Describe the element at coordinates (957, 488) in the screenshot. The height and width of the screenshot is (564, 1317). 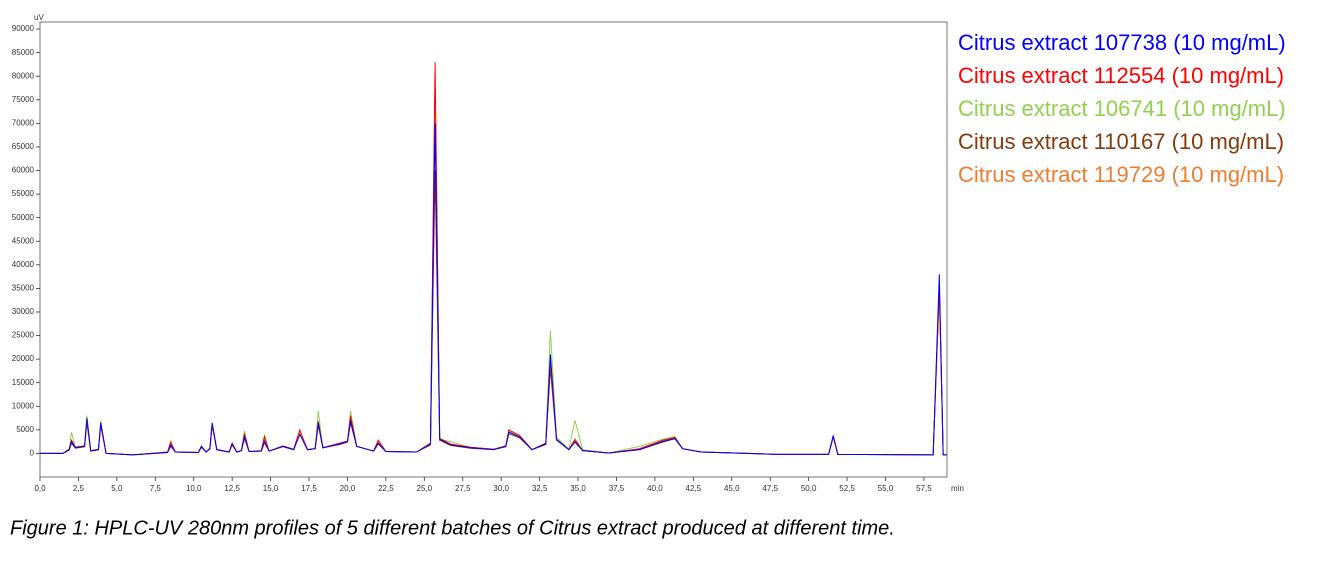
I see `x-axis-label: min` at that location.